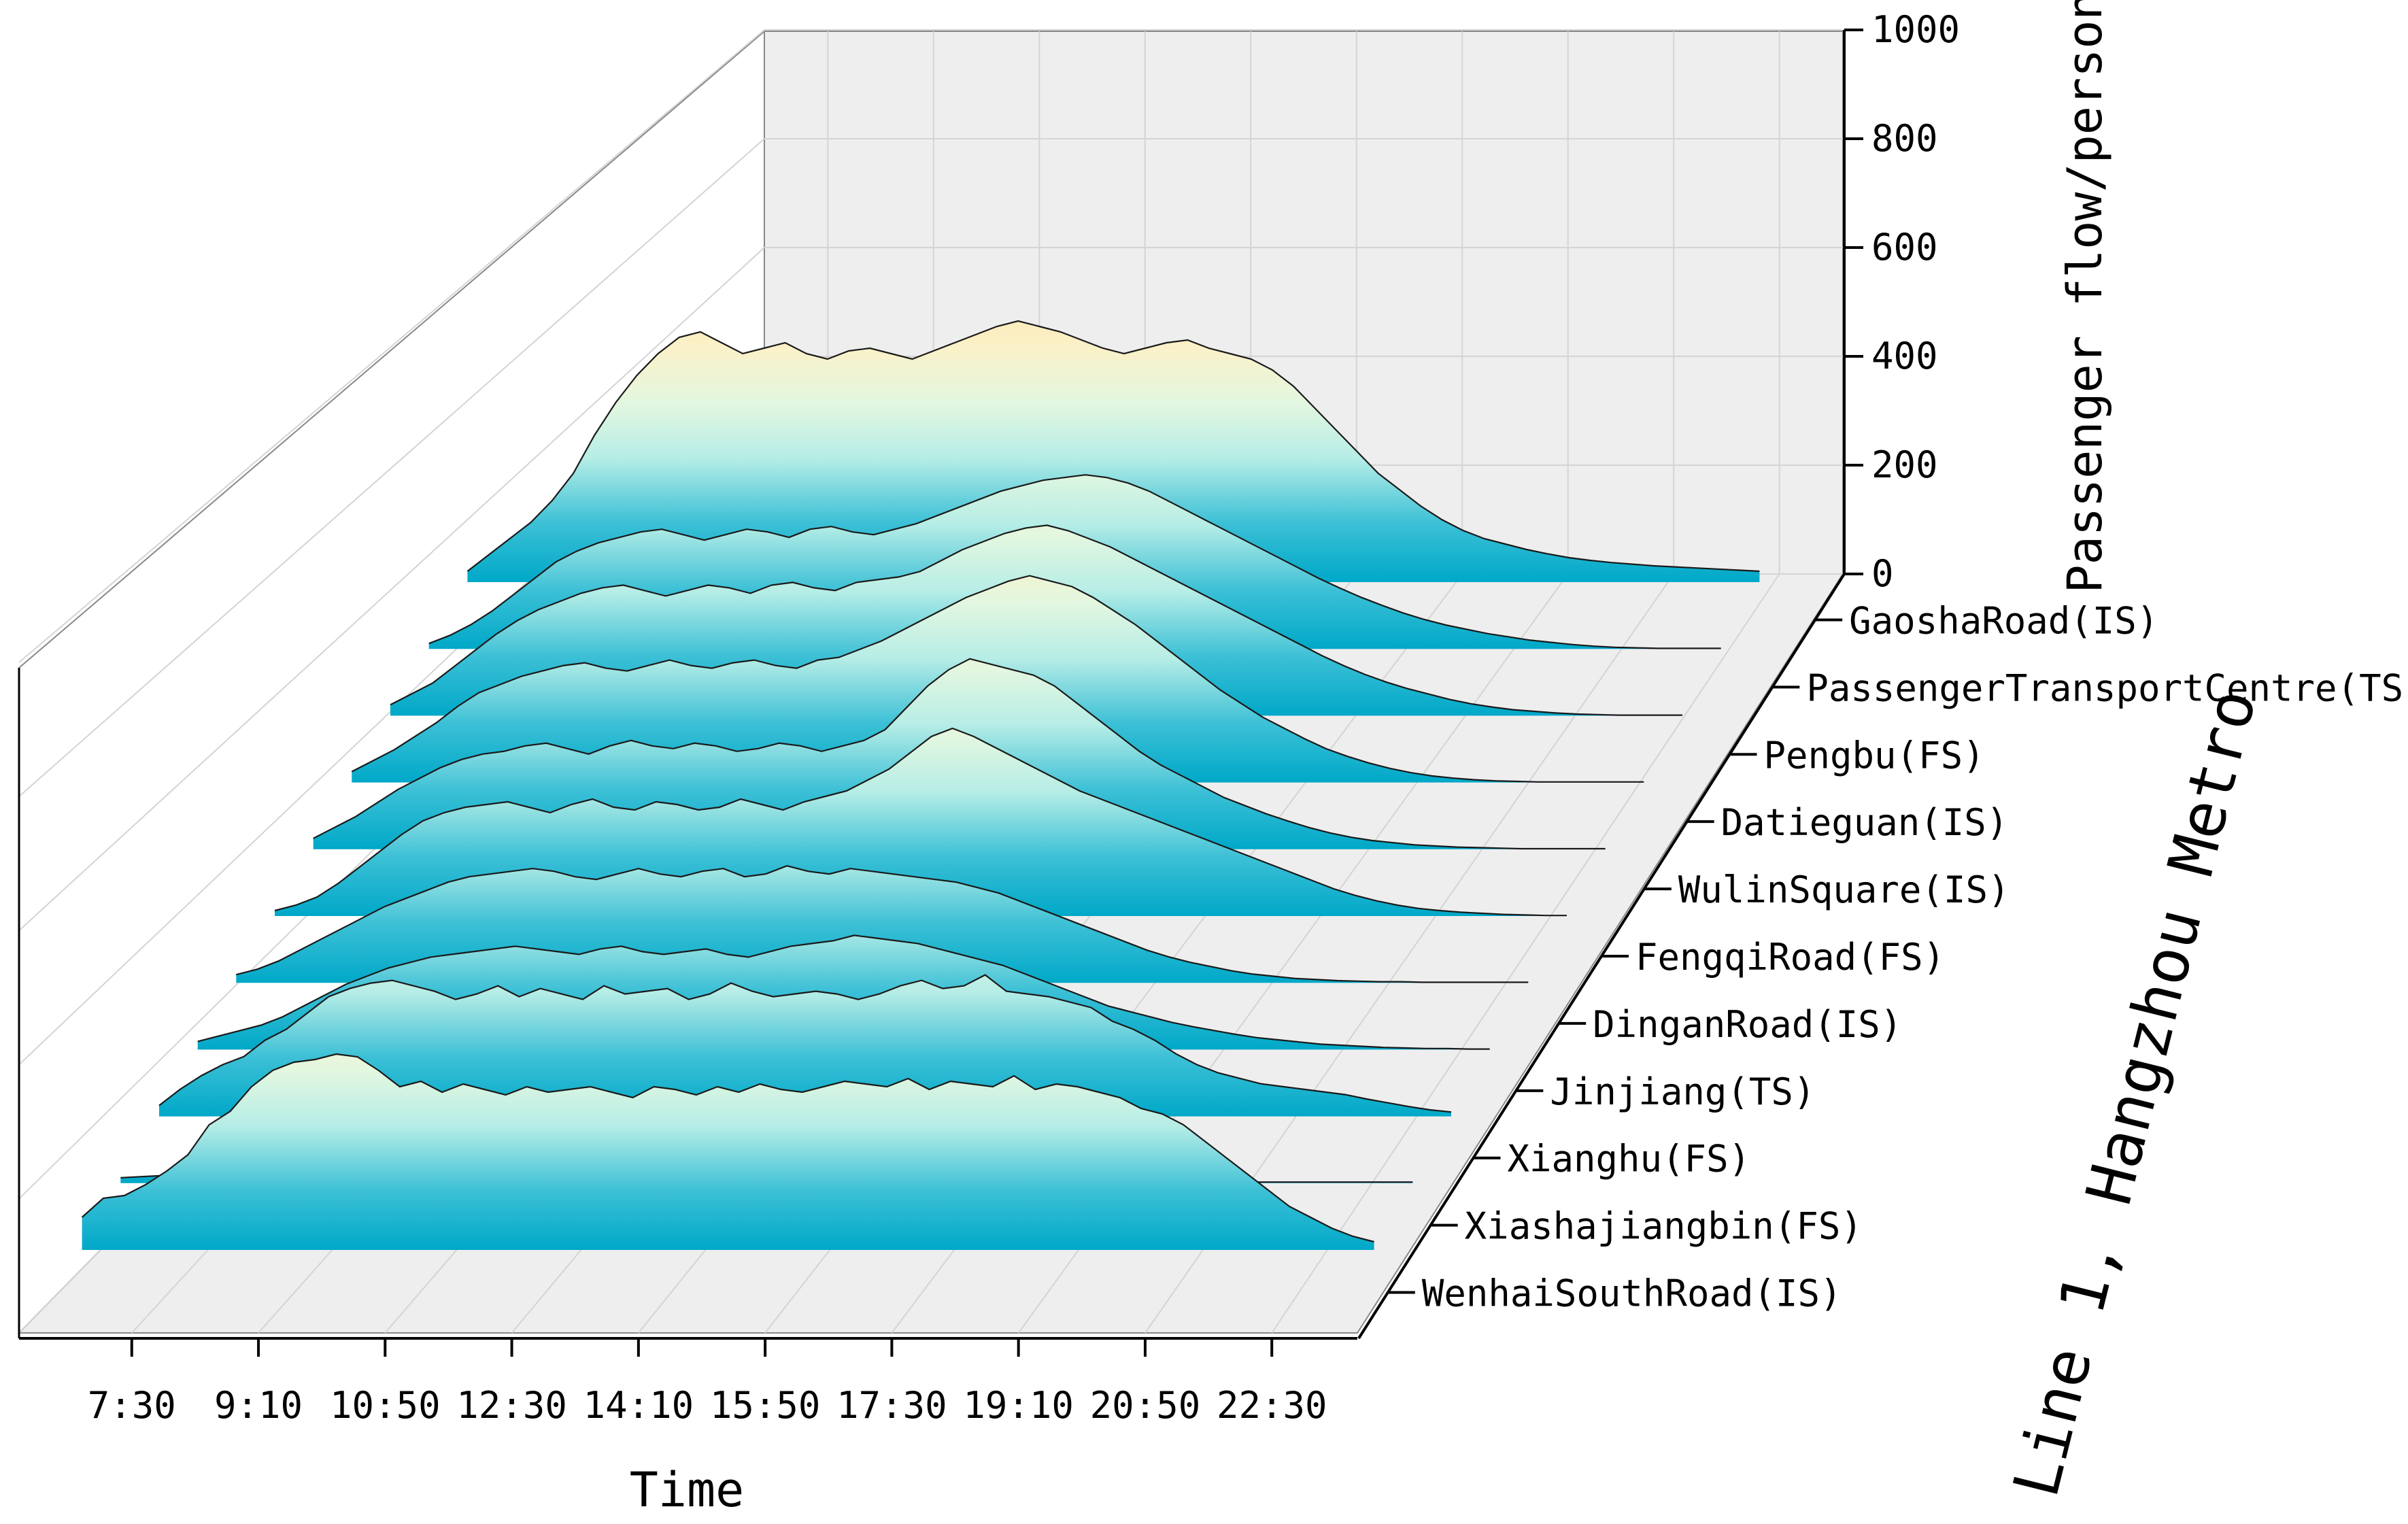 The width and height of the screenshot is (2408, 1524). I want to click on x-tick-label-9: 22:30, so click(1272, 1405).